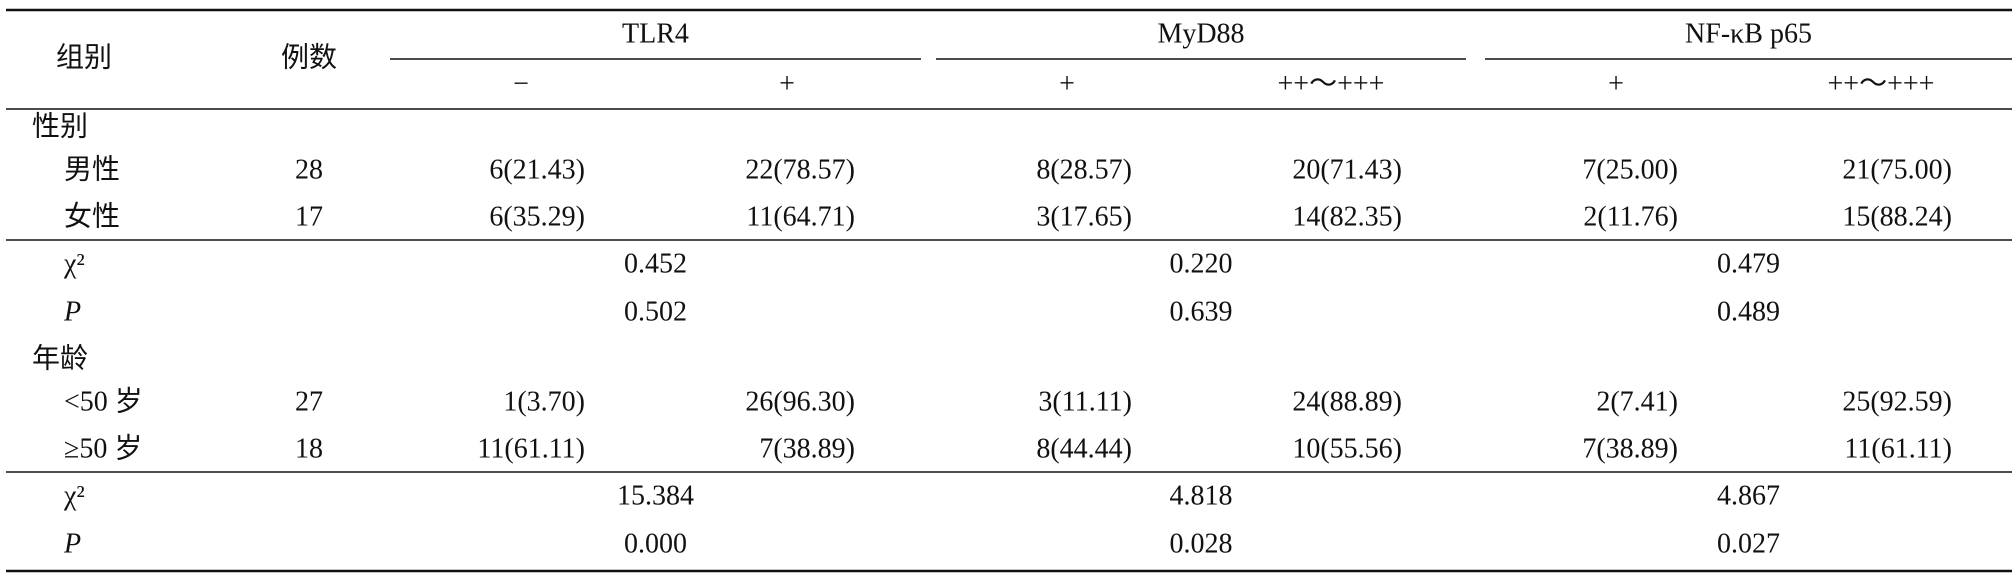 This screenshot has width=2016, height=576. What do you see at coordinates (92, 169) in the screenshot?
I see `row-label: 男性` at bounding box center [92, 169].